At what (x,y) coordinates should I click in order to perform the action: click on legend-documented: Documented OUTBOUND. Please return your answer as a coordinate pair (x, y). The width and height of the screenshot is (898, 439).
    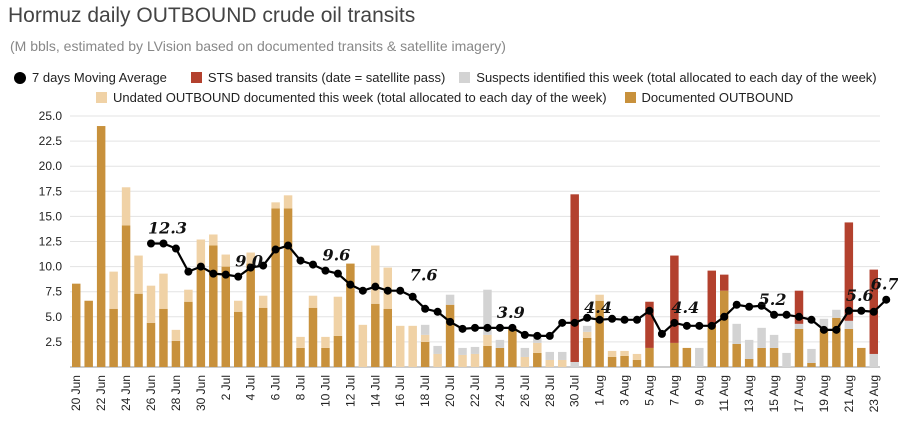
    Looking at the image, I should click on (709, 97).